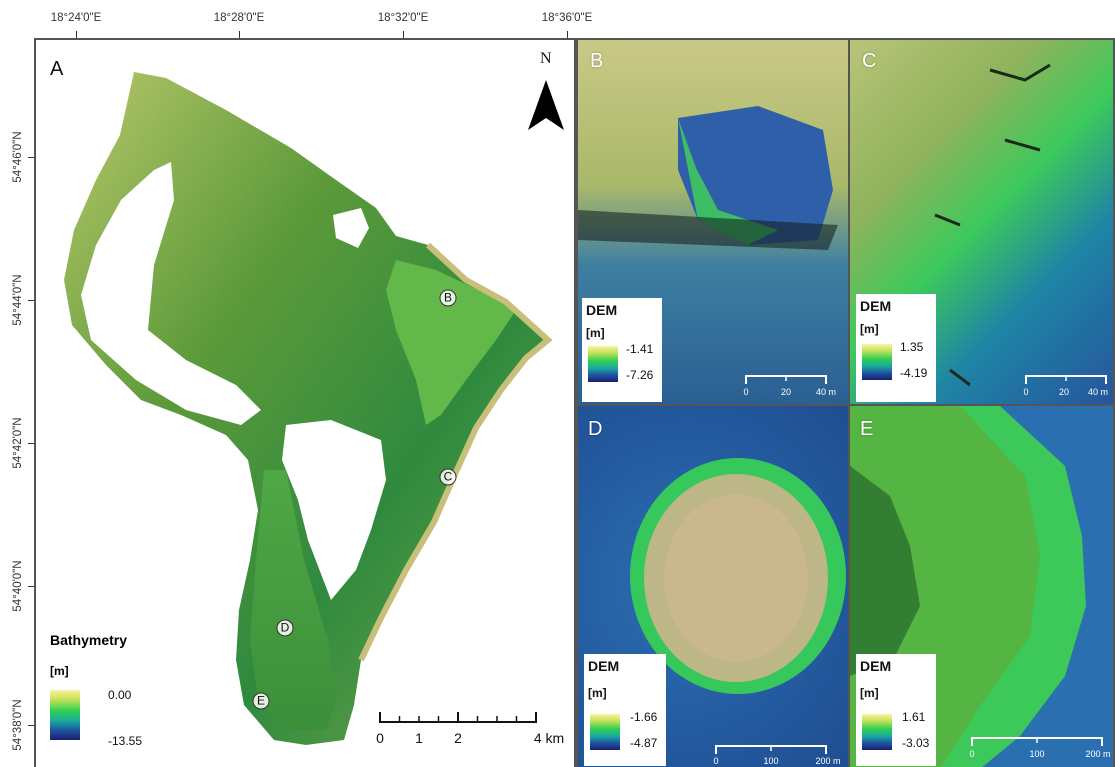  What do you see at coordinates (451, 342) in the screenshot?
I see `inner-lagoon` at bounding box center [451, 342].